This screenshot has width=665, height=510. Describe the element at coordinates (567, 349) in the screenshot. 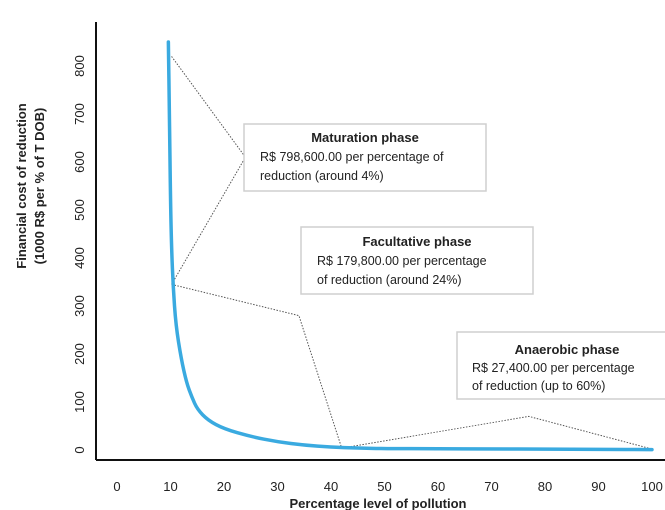

I see `annotation-title: Anaerobic phase` at that location.